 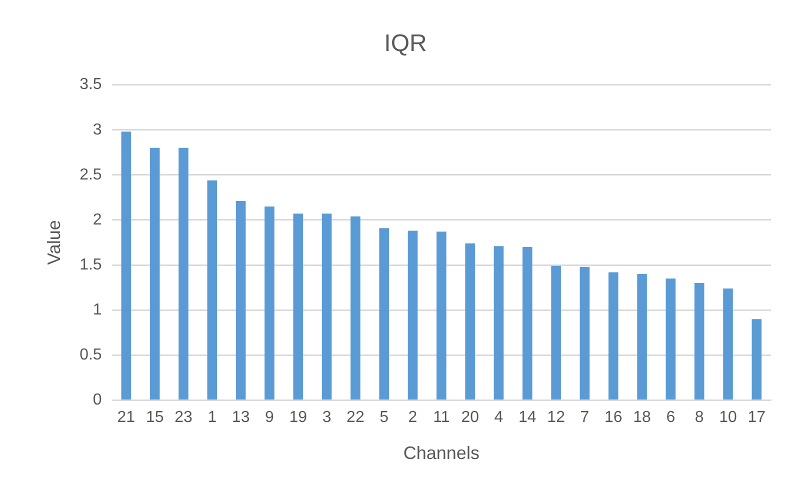 I want to click on y-tick-label: 1, so click(x=97, y=309).